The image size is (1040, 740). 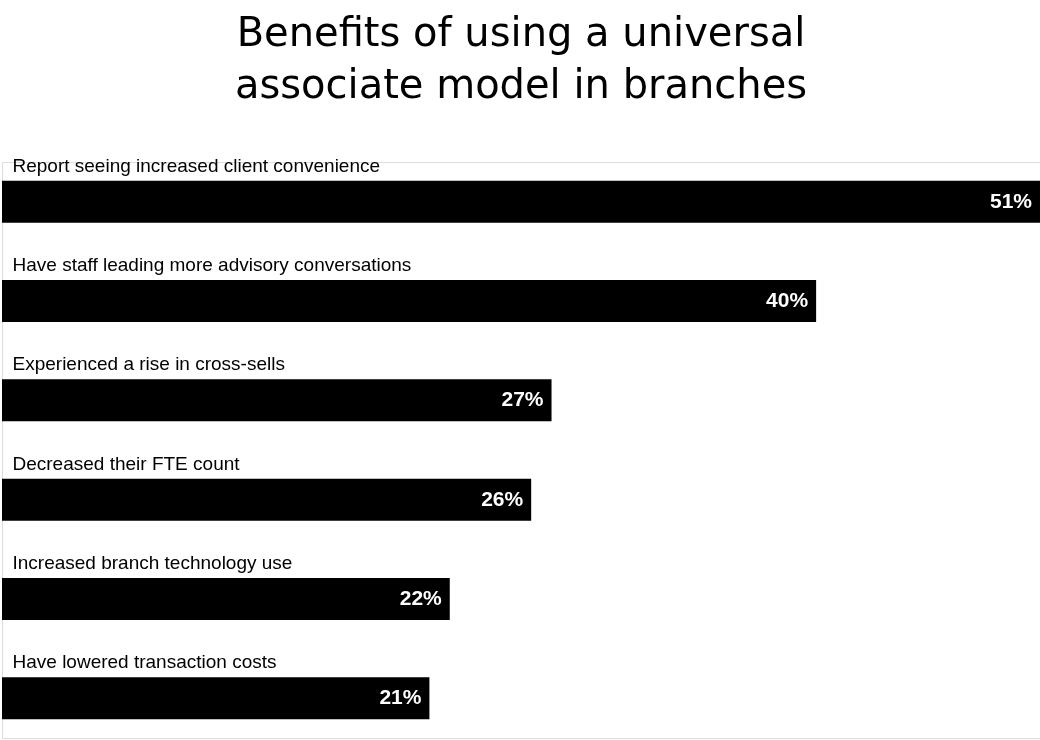 I want to click on y-tick-label: Increased branch technology use, so click(x=152, y=562).